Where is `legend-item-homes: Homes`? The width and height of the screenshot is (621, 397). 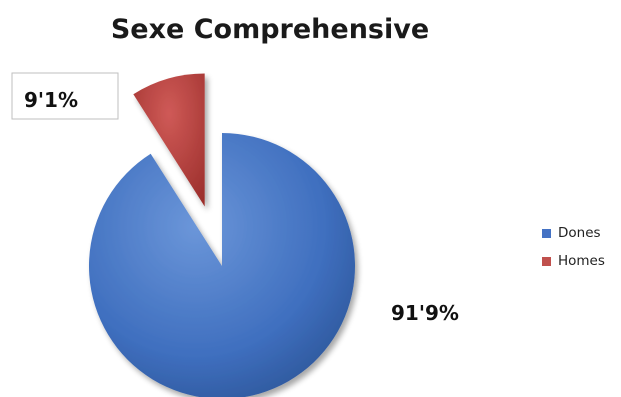
legend-item-homes: Homes is located at coordinates (573, 261).